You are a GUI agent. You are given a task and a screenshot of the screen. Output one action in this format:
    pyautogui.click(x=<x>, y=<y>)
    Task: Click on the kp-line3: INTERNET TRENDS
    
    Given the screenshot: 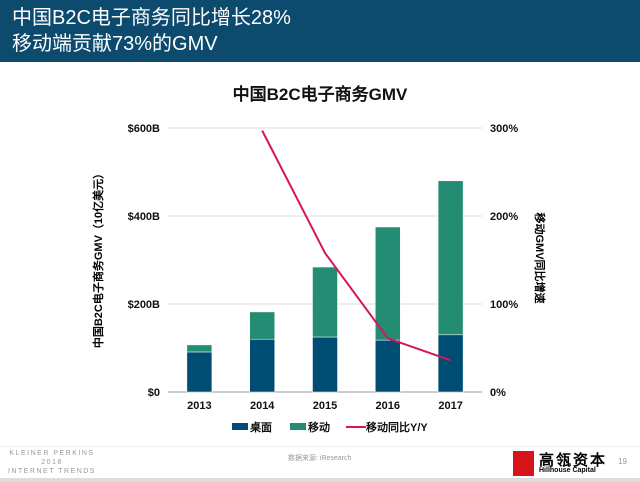 What is the action you would take?
    pyautogui.click(x=52, y=471)
    